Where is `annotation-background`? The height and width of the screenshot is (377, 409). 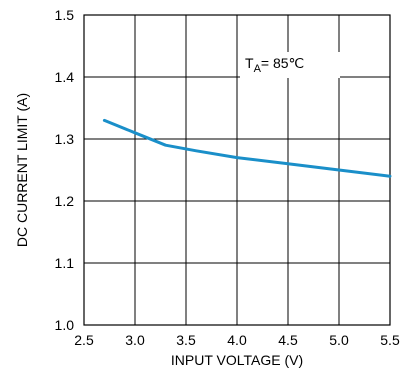 annotation-background is located at coordinates (290, 65).